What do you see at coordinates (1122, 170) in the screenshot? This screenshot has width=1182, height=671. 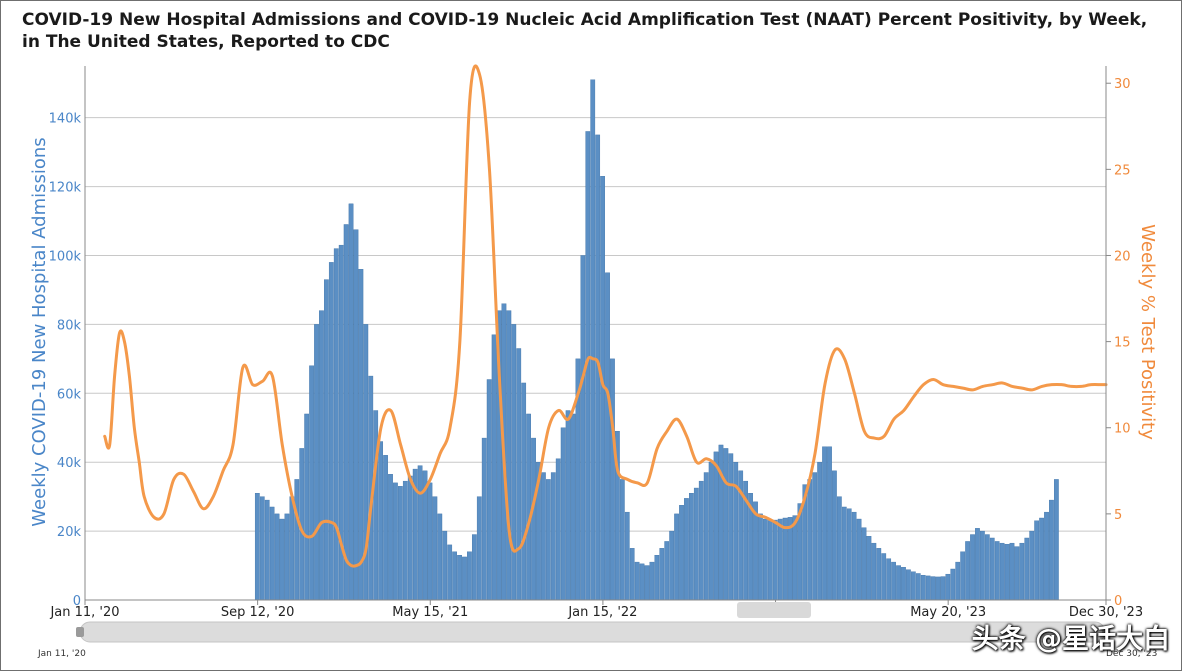 I see `right-tick-label: 25` at bounding box center [1122, 170].